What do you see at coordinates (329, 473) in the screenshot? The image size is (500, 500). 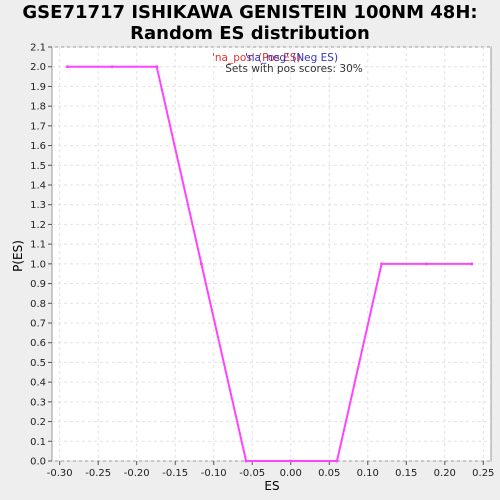 I see `x-tick-label: 0.05` at bounding box center [329, 473].